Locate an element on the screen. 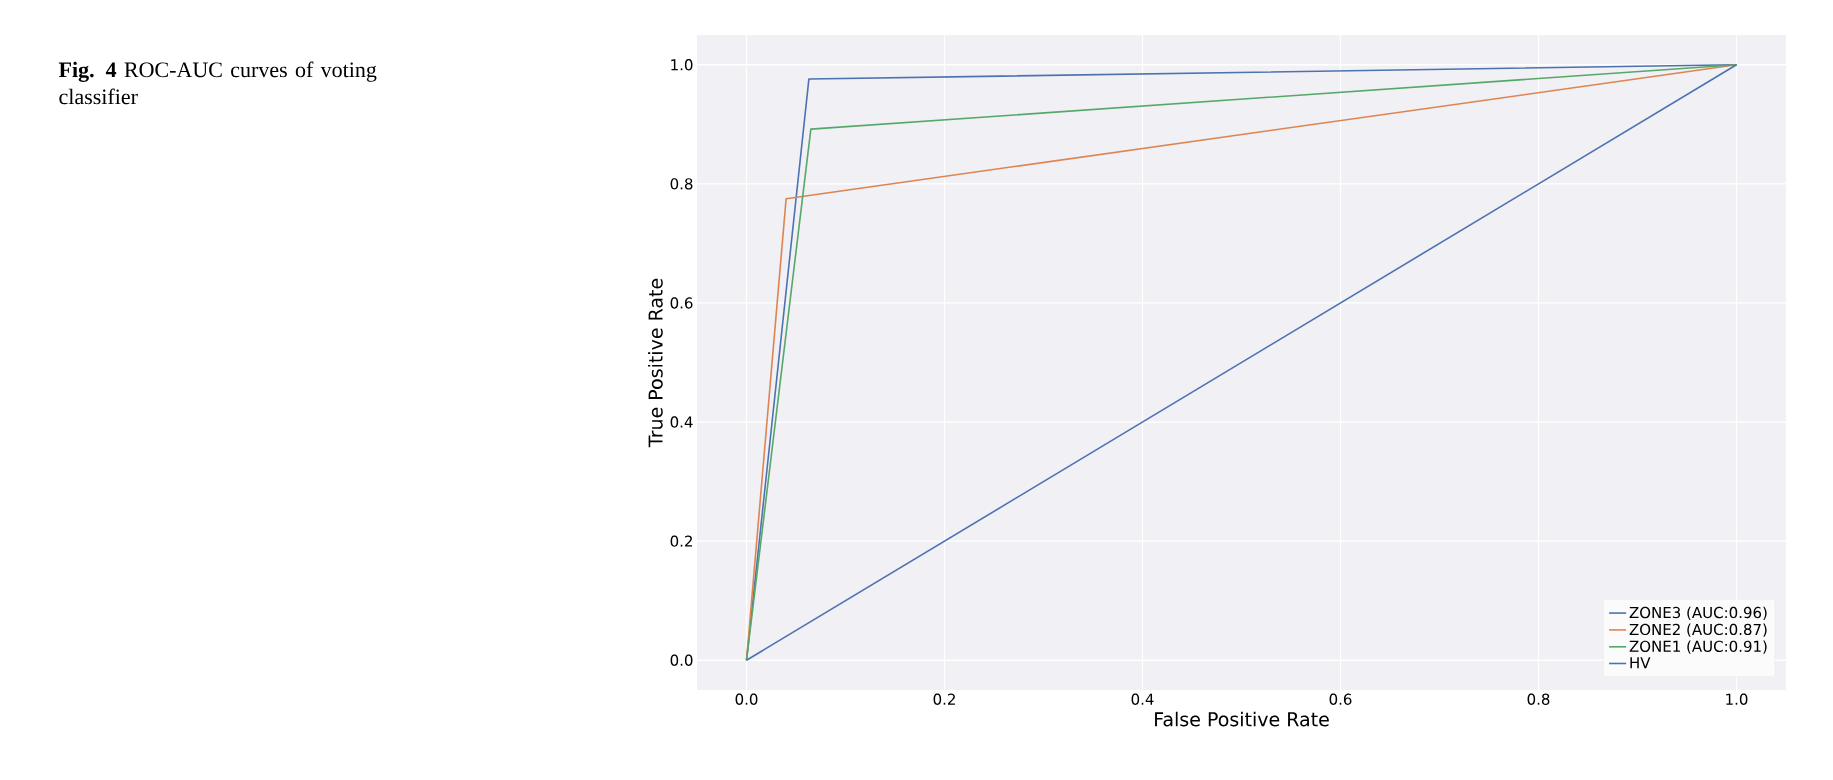 The height and width of the screenshot is (780, 1833). y-tick-label: 0.4 is located at coordinates (681, 422).